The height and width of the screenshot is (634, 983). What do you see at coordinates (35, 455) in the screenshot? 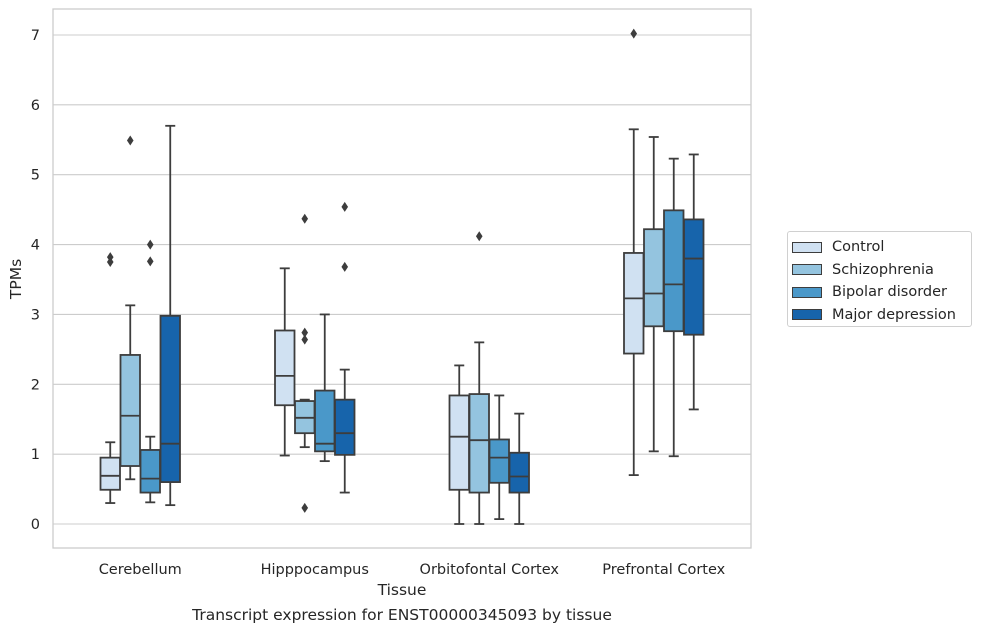
I see `y-tick-label: 1` at bounding box center [35, 455].